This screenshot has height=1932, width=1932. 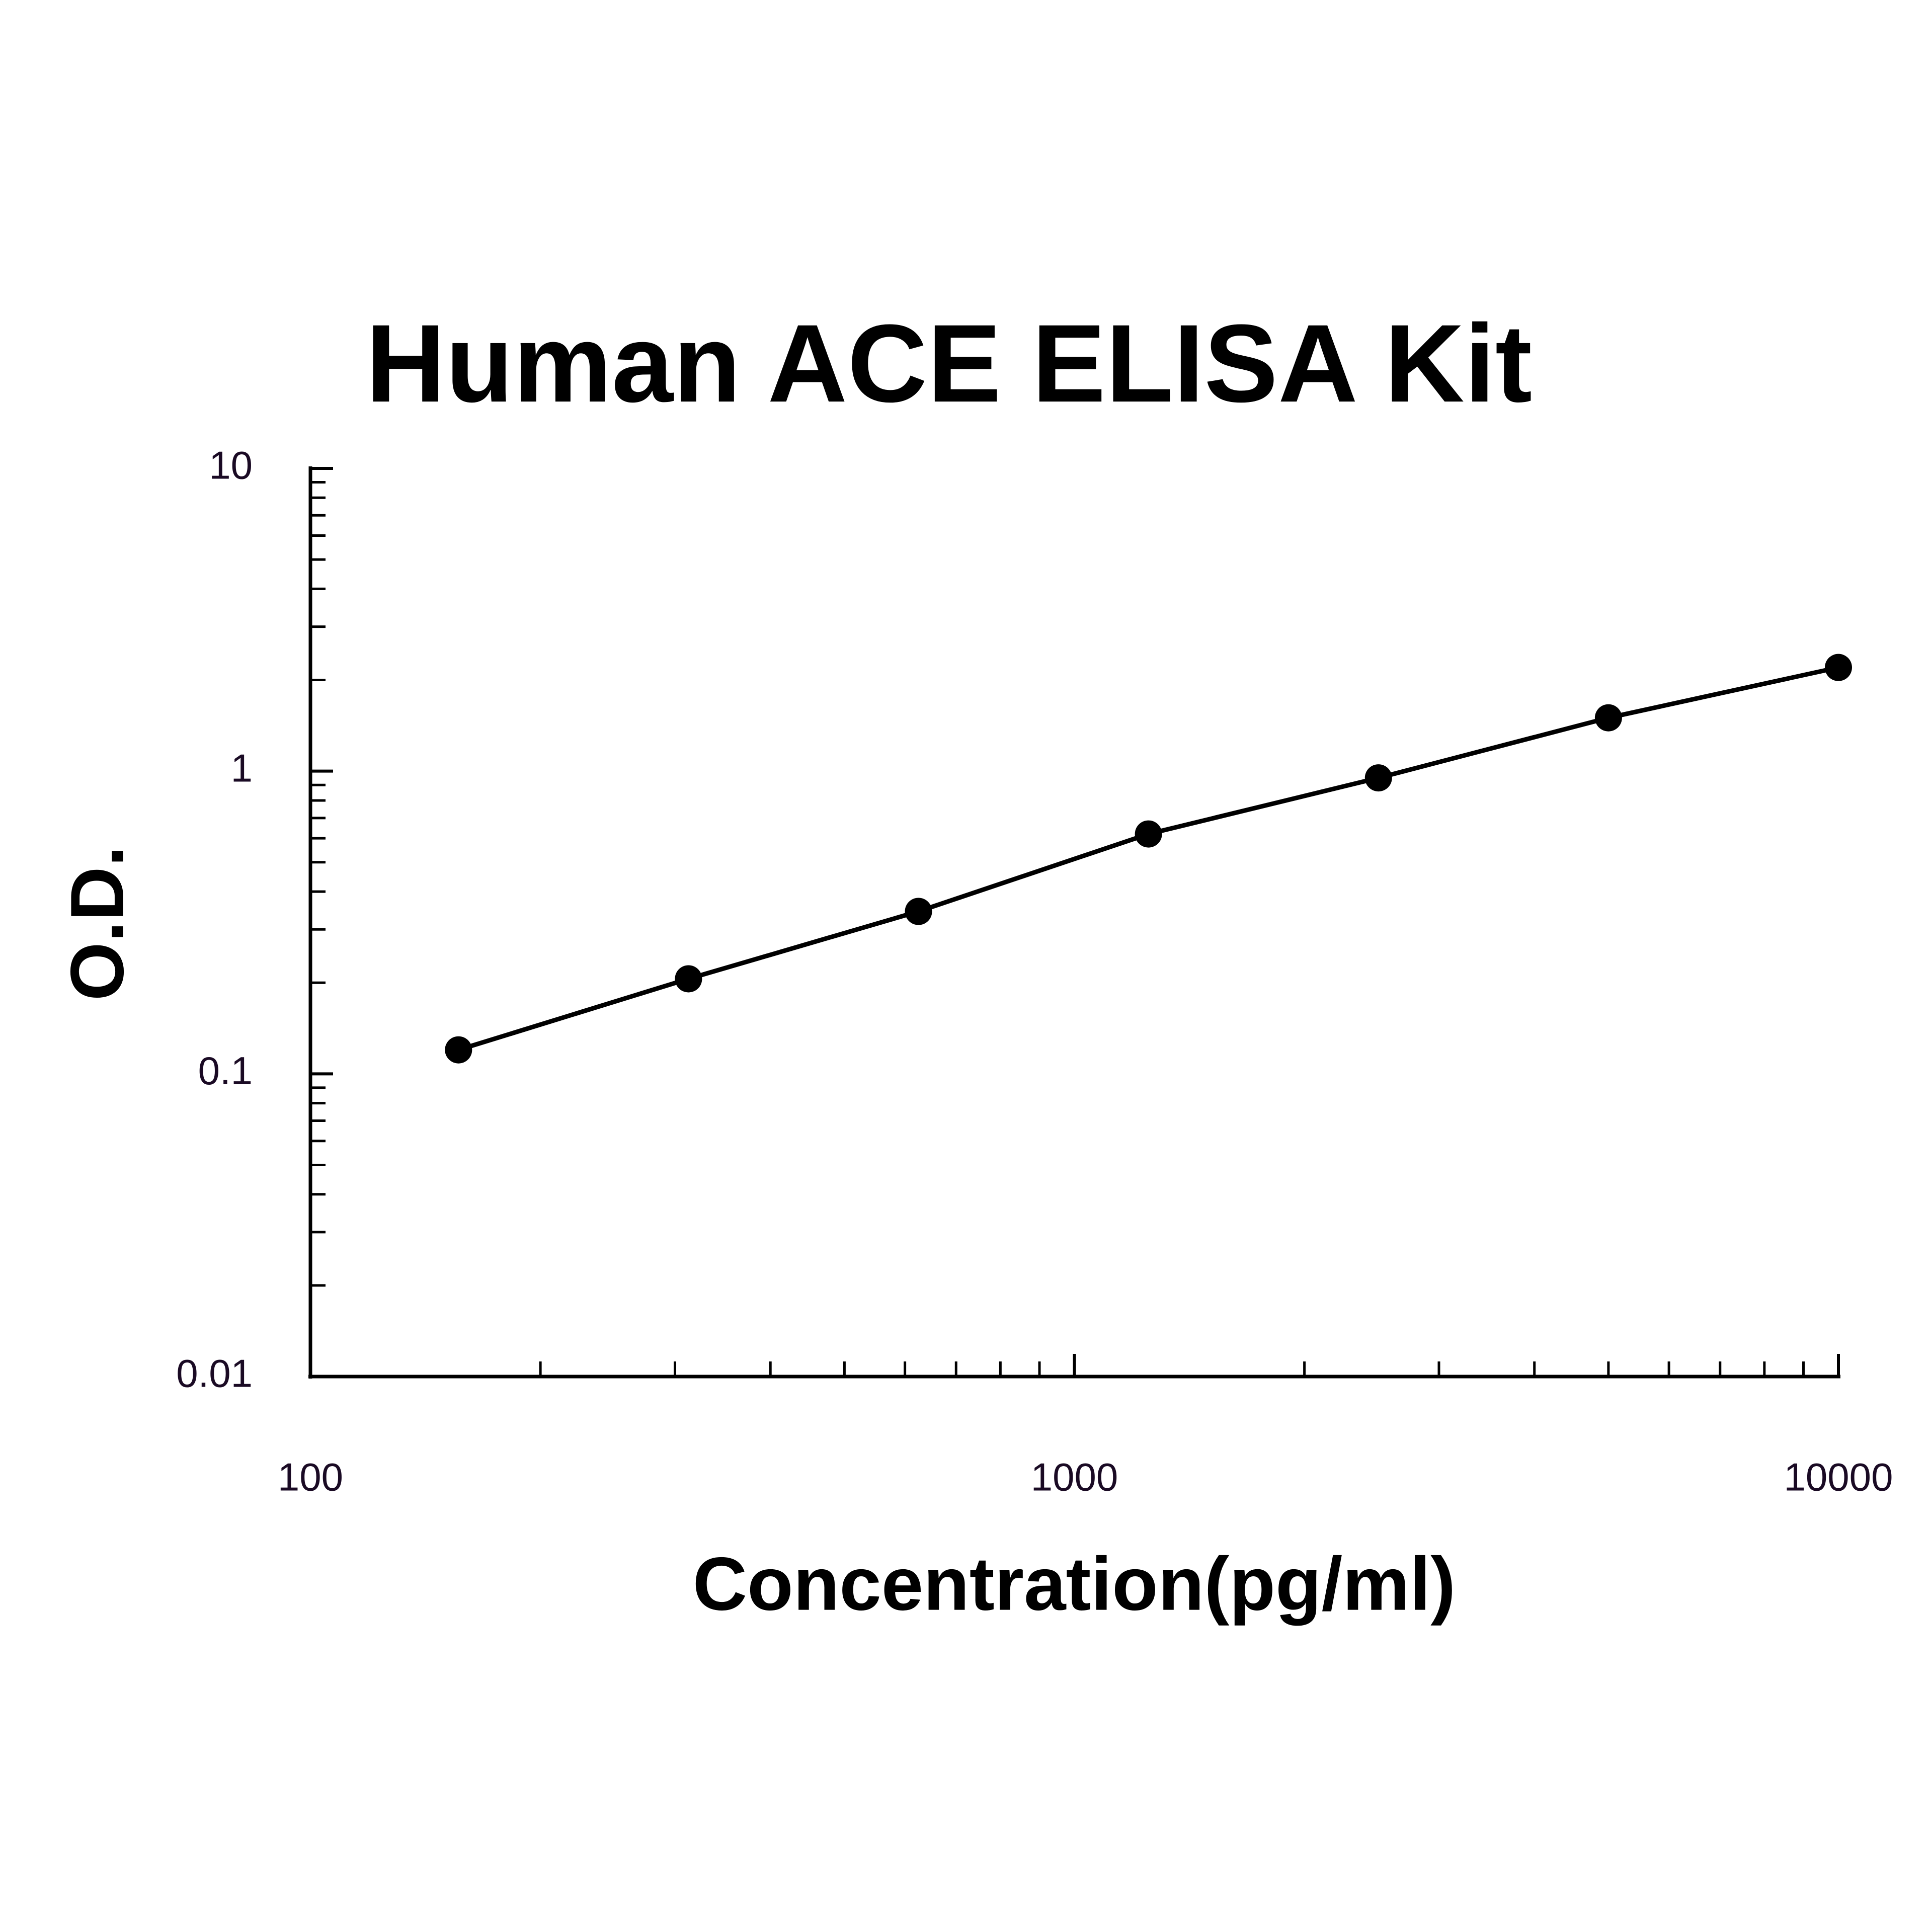 What do you see at coordinates (1838, 1477) in the screenshot?
I see `x-tick-label: 10000` at bounding box center [1838, 1477].